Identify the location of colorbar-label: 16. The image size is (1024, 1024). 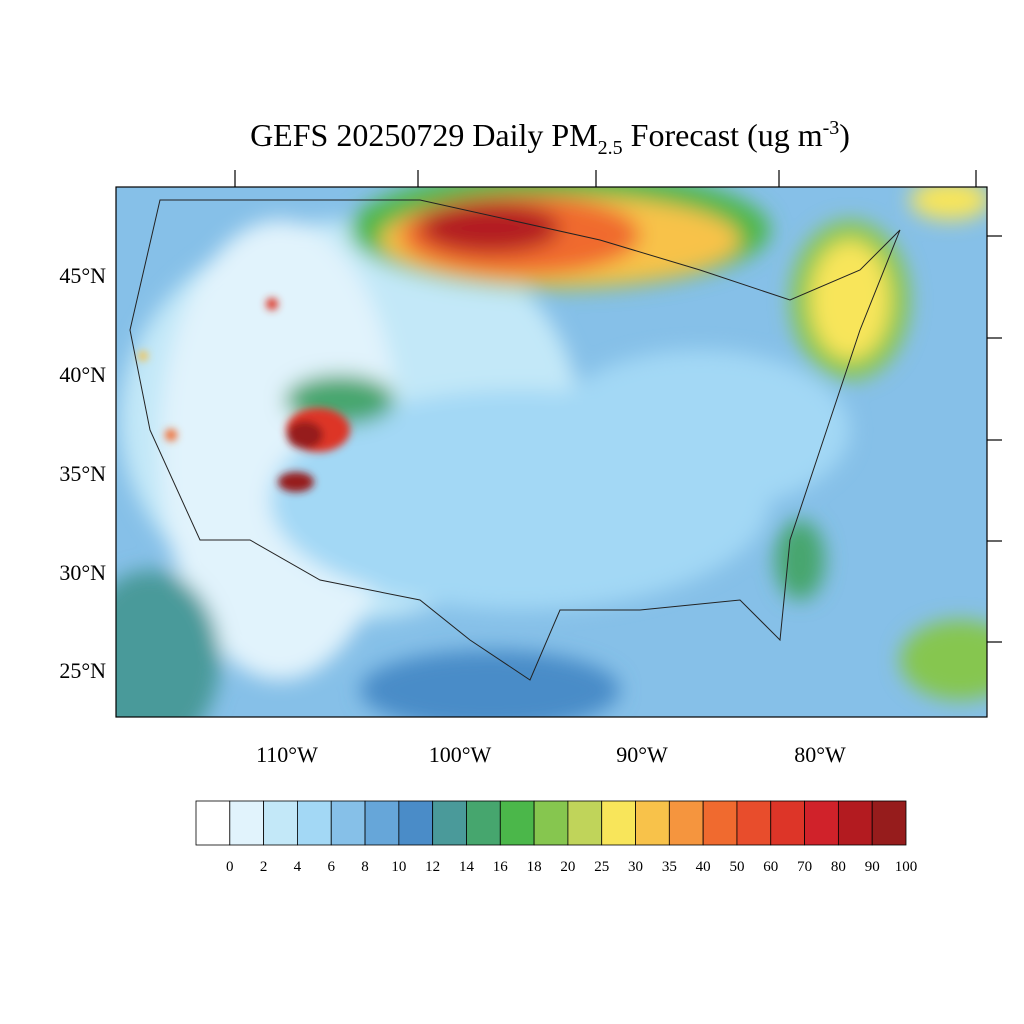
(501, 867).